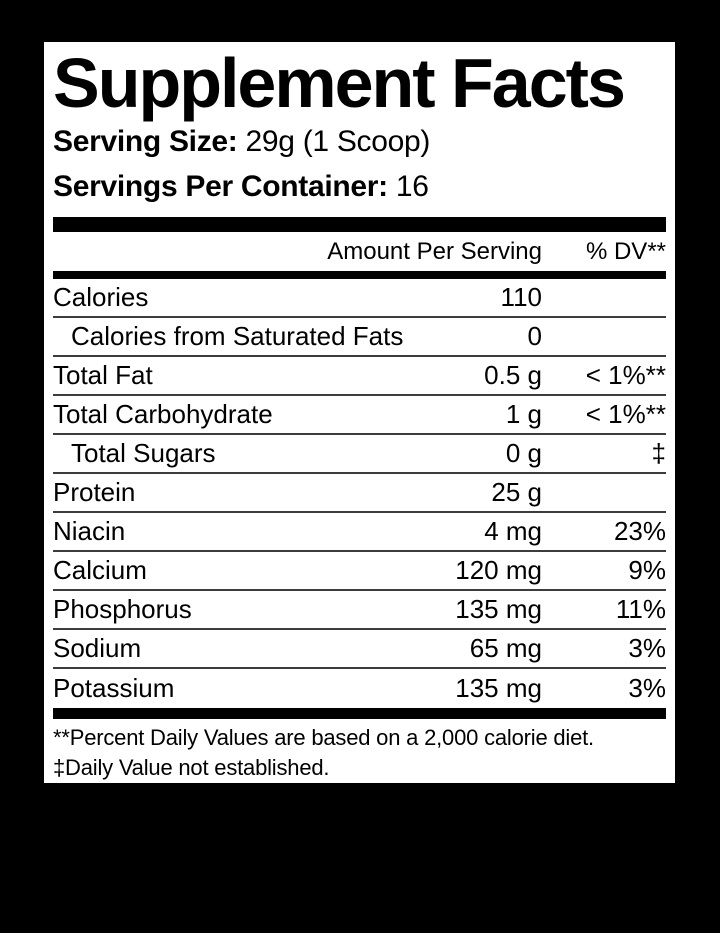 The height and width of the screenshot is (933, 720). What do you see at coordinates (534, 336) in the screenshot?
I see `nutrient-amount: 0` at bounding box center [534, 336].